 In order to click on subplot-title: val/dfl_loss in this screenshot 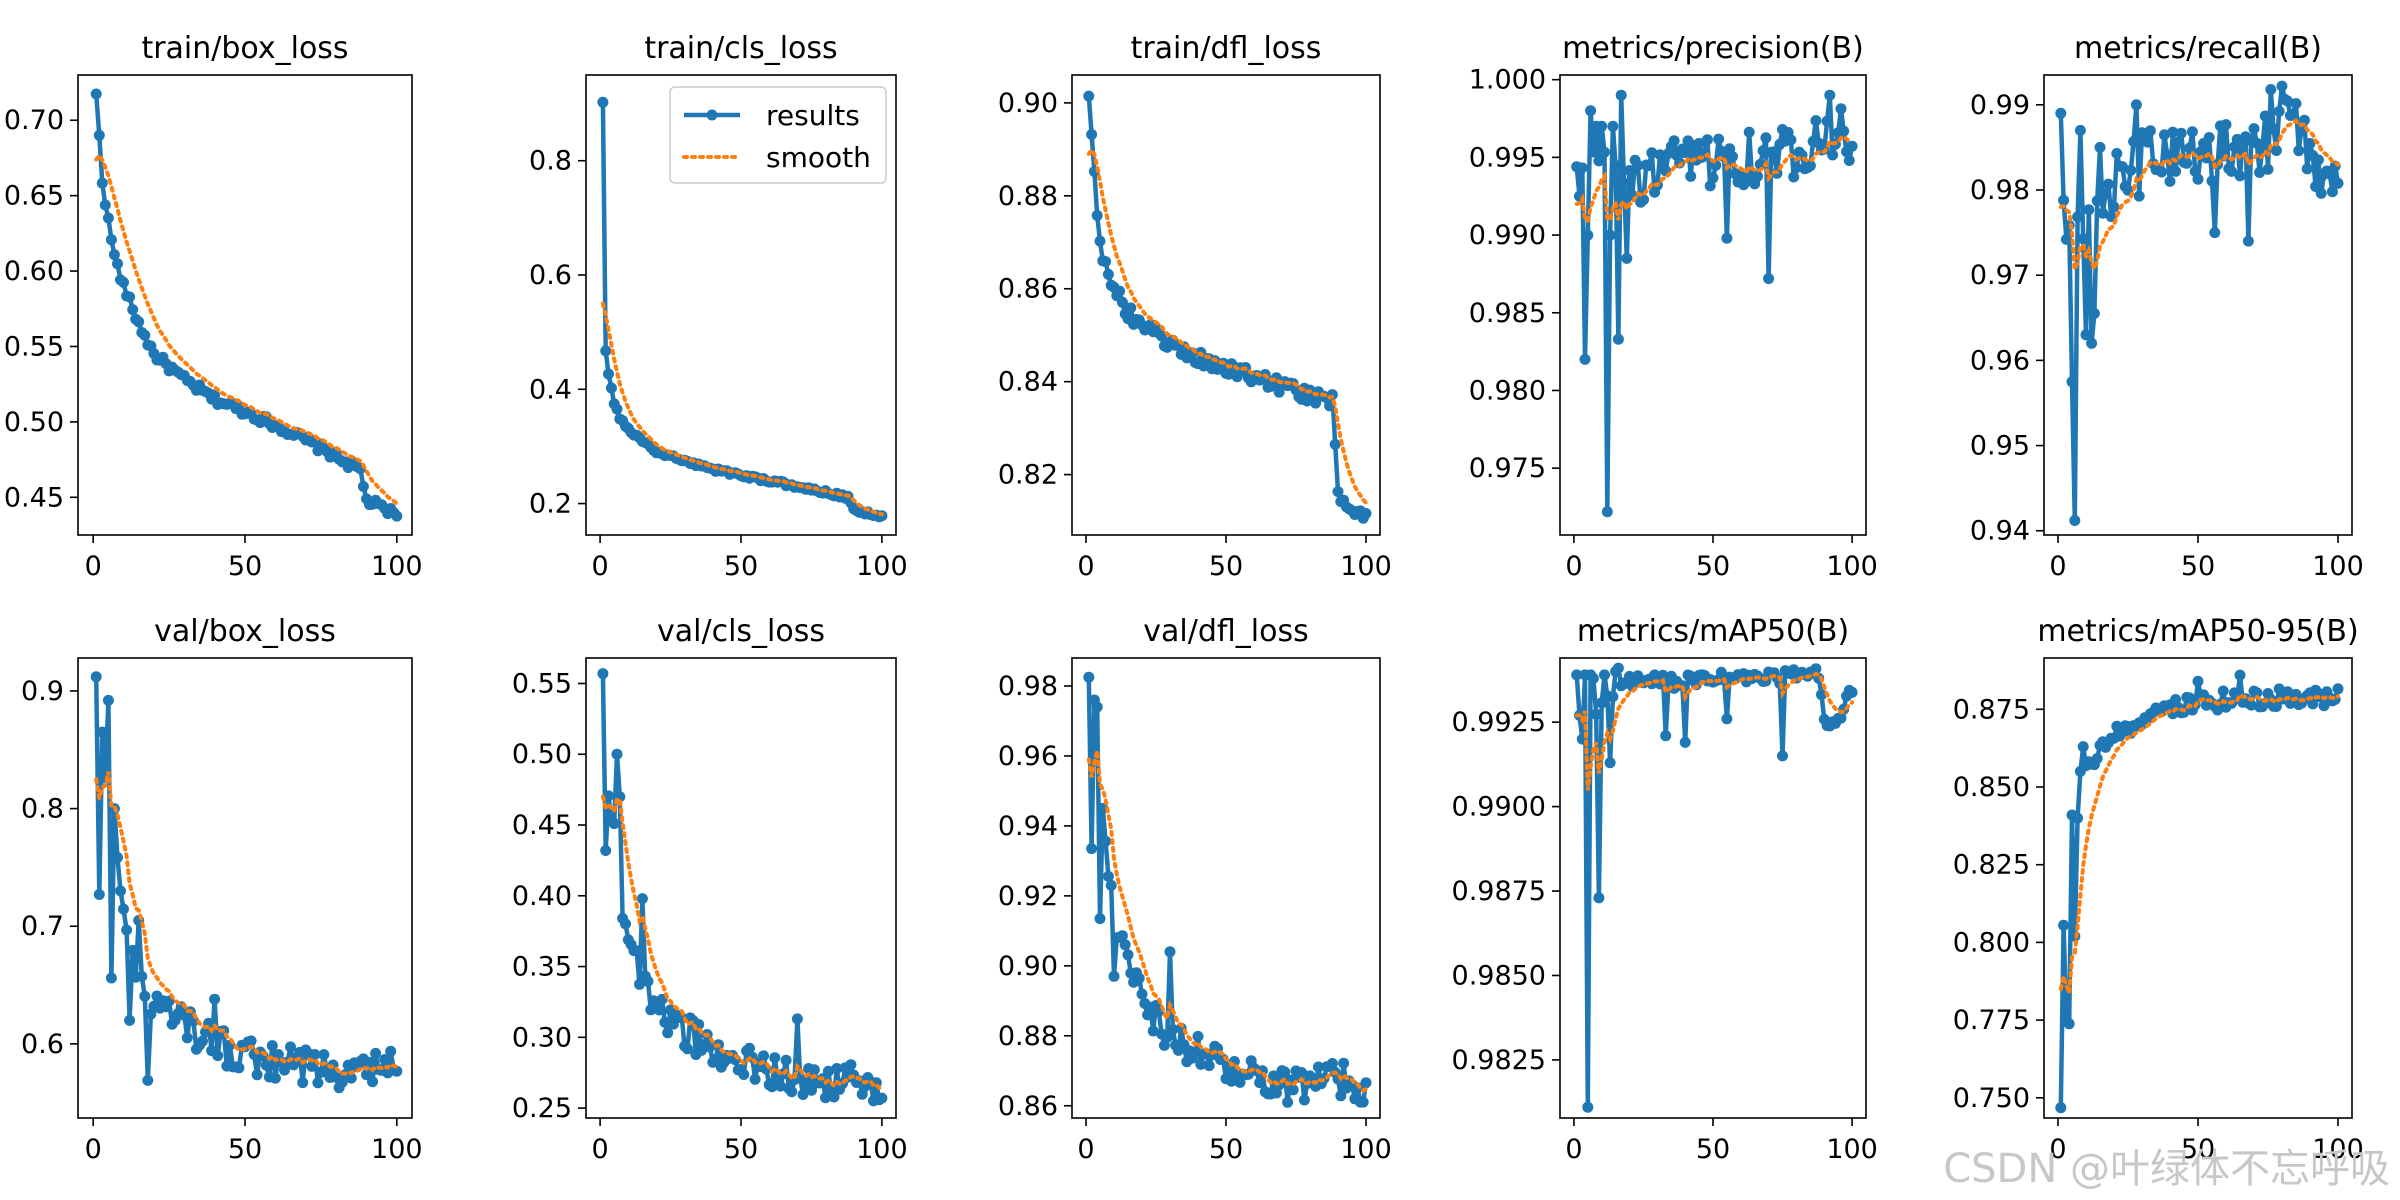, I will do `click(1225, 631)`.